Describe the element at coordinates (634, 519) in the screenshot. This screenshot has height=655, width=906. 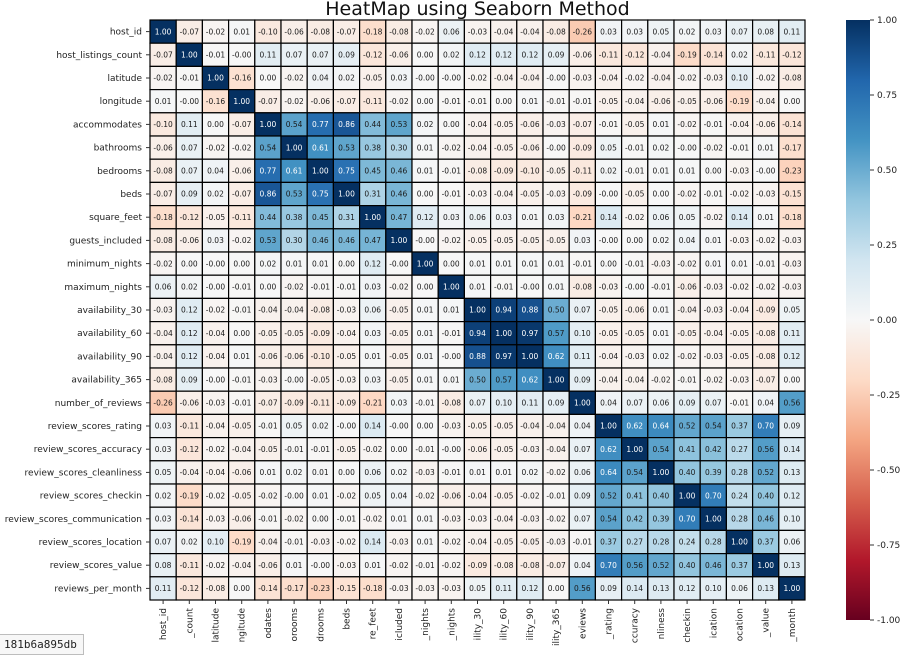
I see `cell-value-label: 0.42` at that location.